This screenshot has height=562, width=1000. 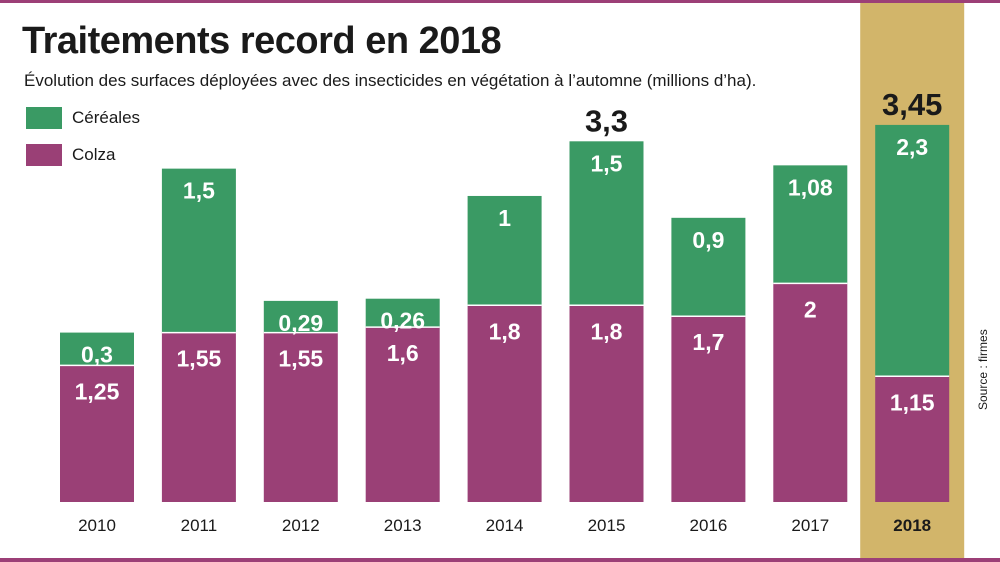 What do you see at coordinates (301, 525) in the screenshot?
I see `x-tick-label-2012: 2012` at bounding box center [301, 525].